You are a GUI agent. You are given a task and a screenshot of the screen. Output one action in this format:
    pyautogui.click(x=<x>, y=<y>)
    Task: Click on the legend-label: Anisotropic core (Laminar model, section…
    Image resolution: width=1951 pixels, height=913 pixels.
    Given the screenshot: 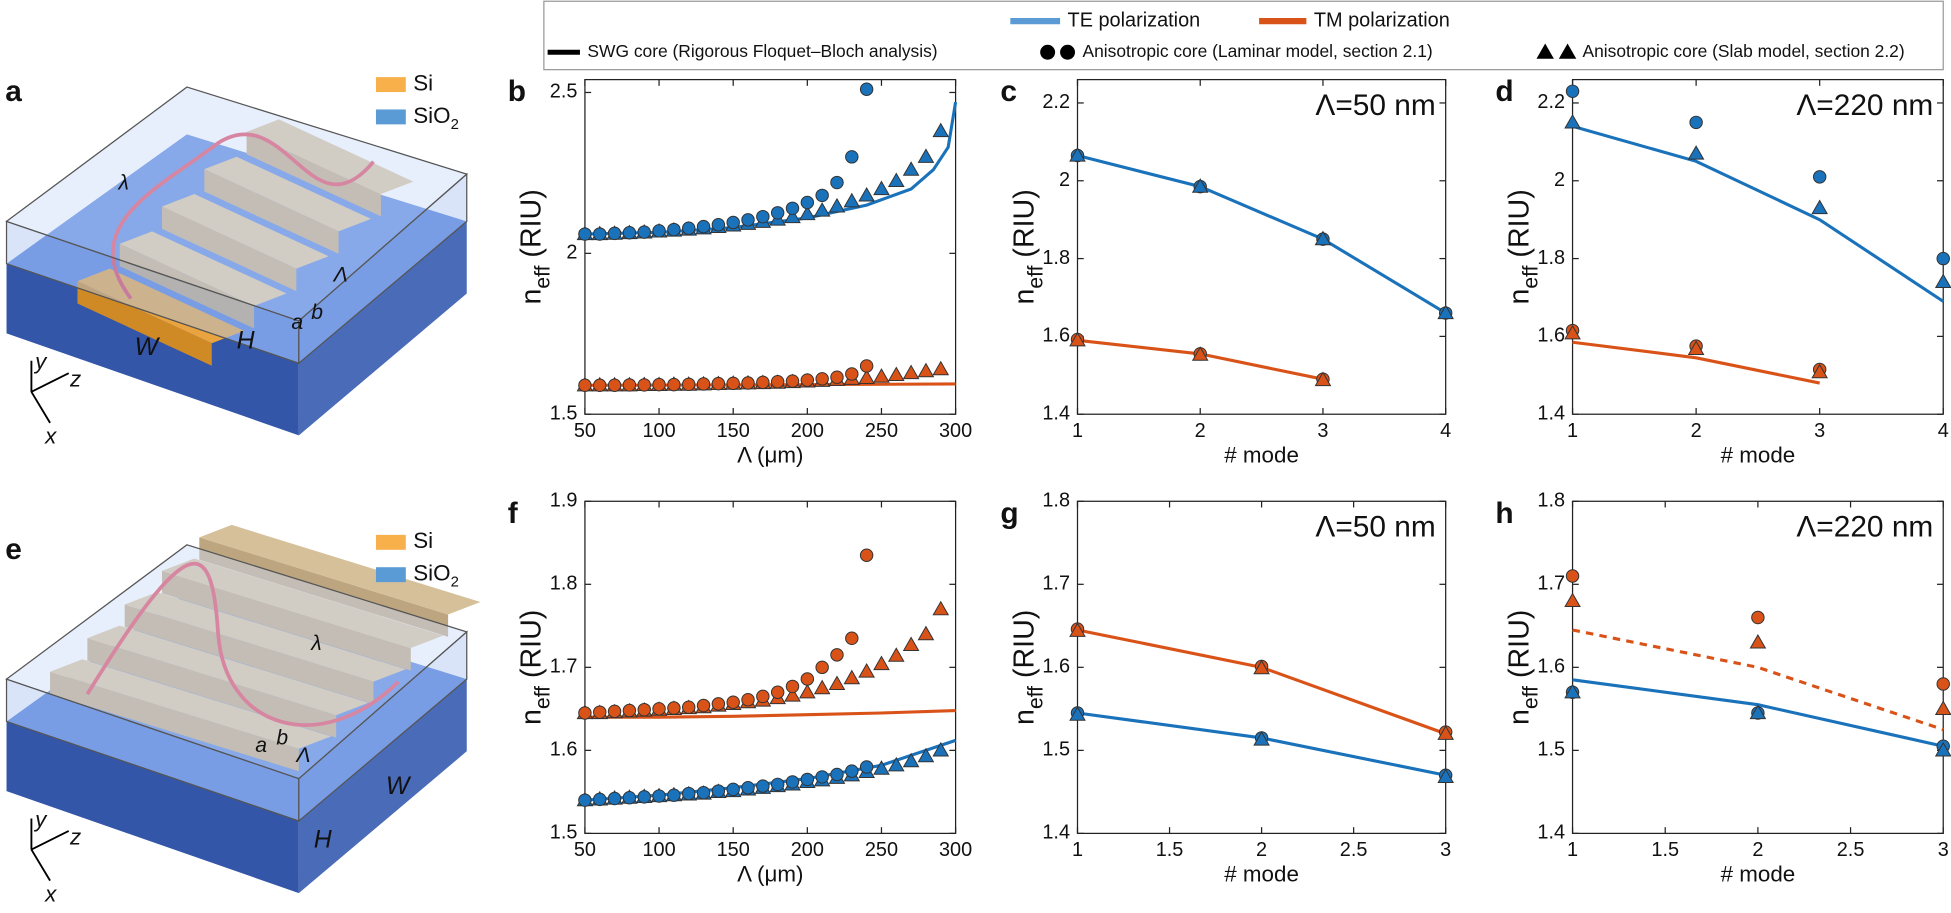 What is the action you would take?
    pyautogui.click(x=1257, y=51)
    